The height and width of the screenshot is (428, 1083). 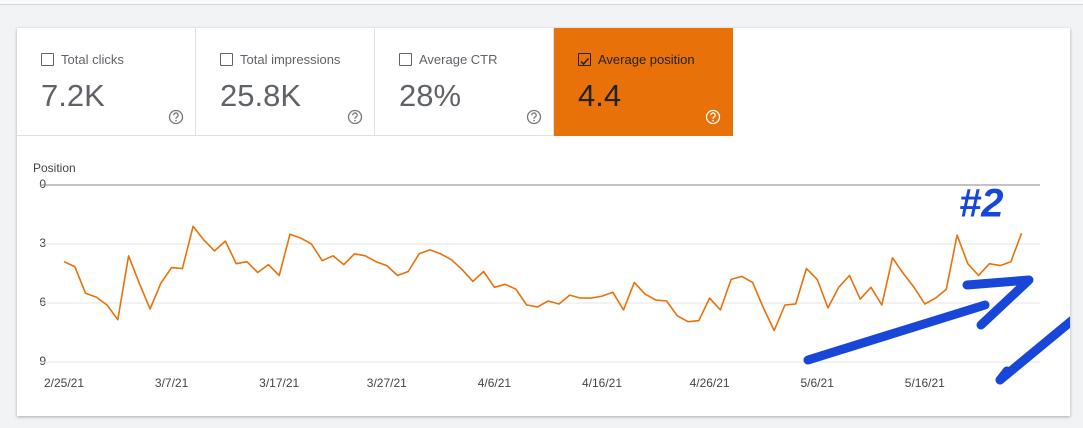 What do you see at coordinates (261, 95) in the screenshot?
I see `metric-value: 25.8K` at bounding box center [261, 95].